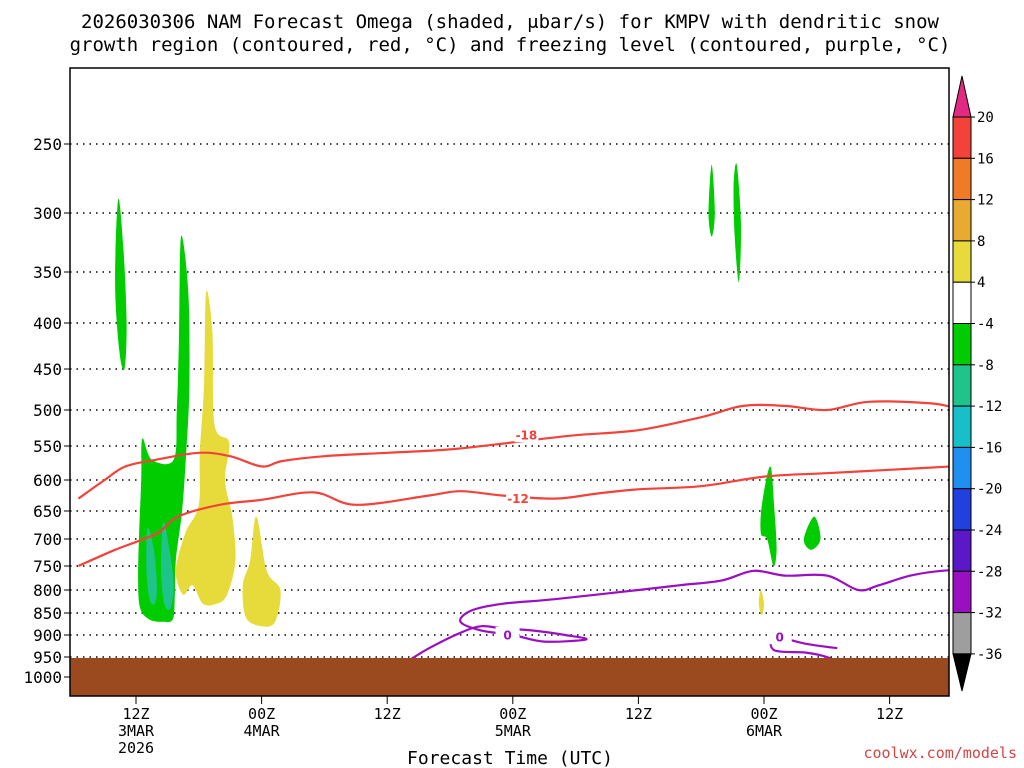 This screenshot has width=1024, height=768. Describe the element at coordinates (47, 369) in the screenshot. I see `y-tick-label-450: 450` at that location.